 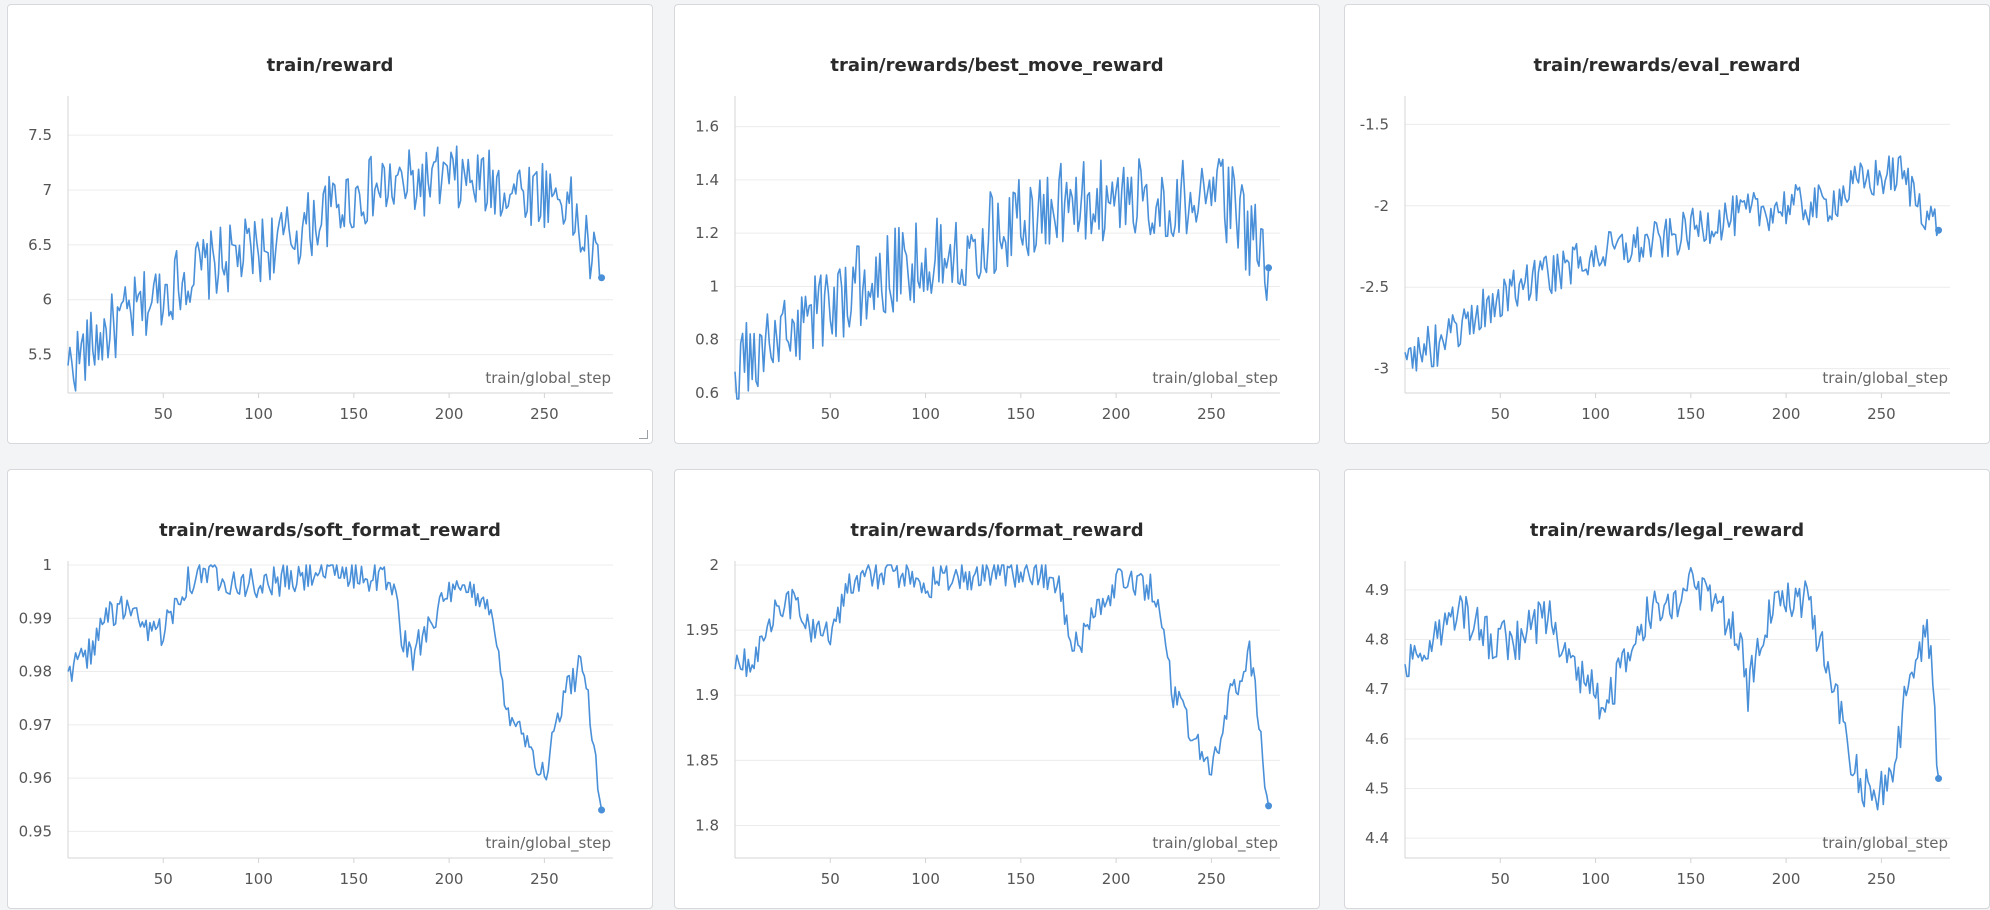 I want to click on y-tick-label: 4.7, so click(x=1377, y=689).